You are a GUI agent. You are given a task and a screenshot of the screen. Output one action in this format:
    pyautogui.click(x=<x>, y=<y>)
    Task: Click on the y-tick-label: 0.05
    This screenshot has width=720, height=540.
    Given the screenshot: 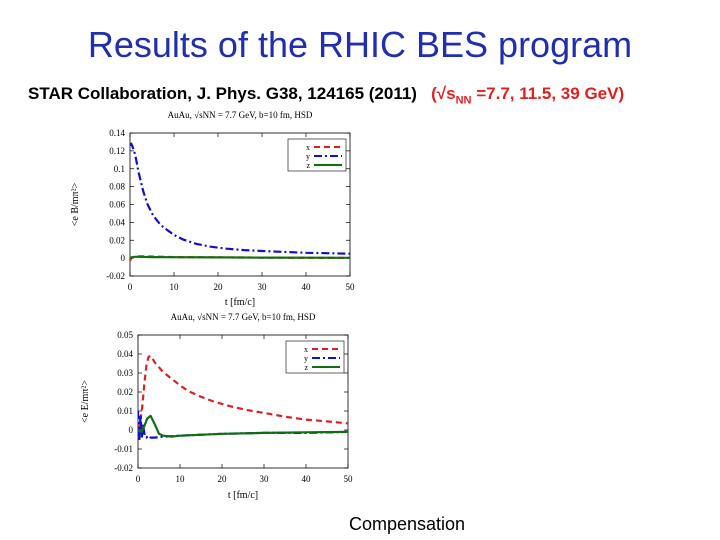 What is the action you would take?
    pyautogui.click(x=125, y=335)
    